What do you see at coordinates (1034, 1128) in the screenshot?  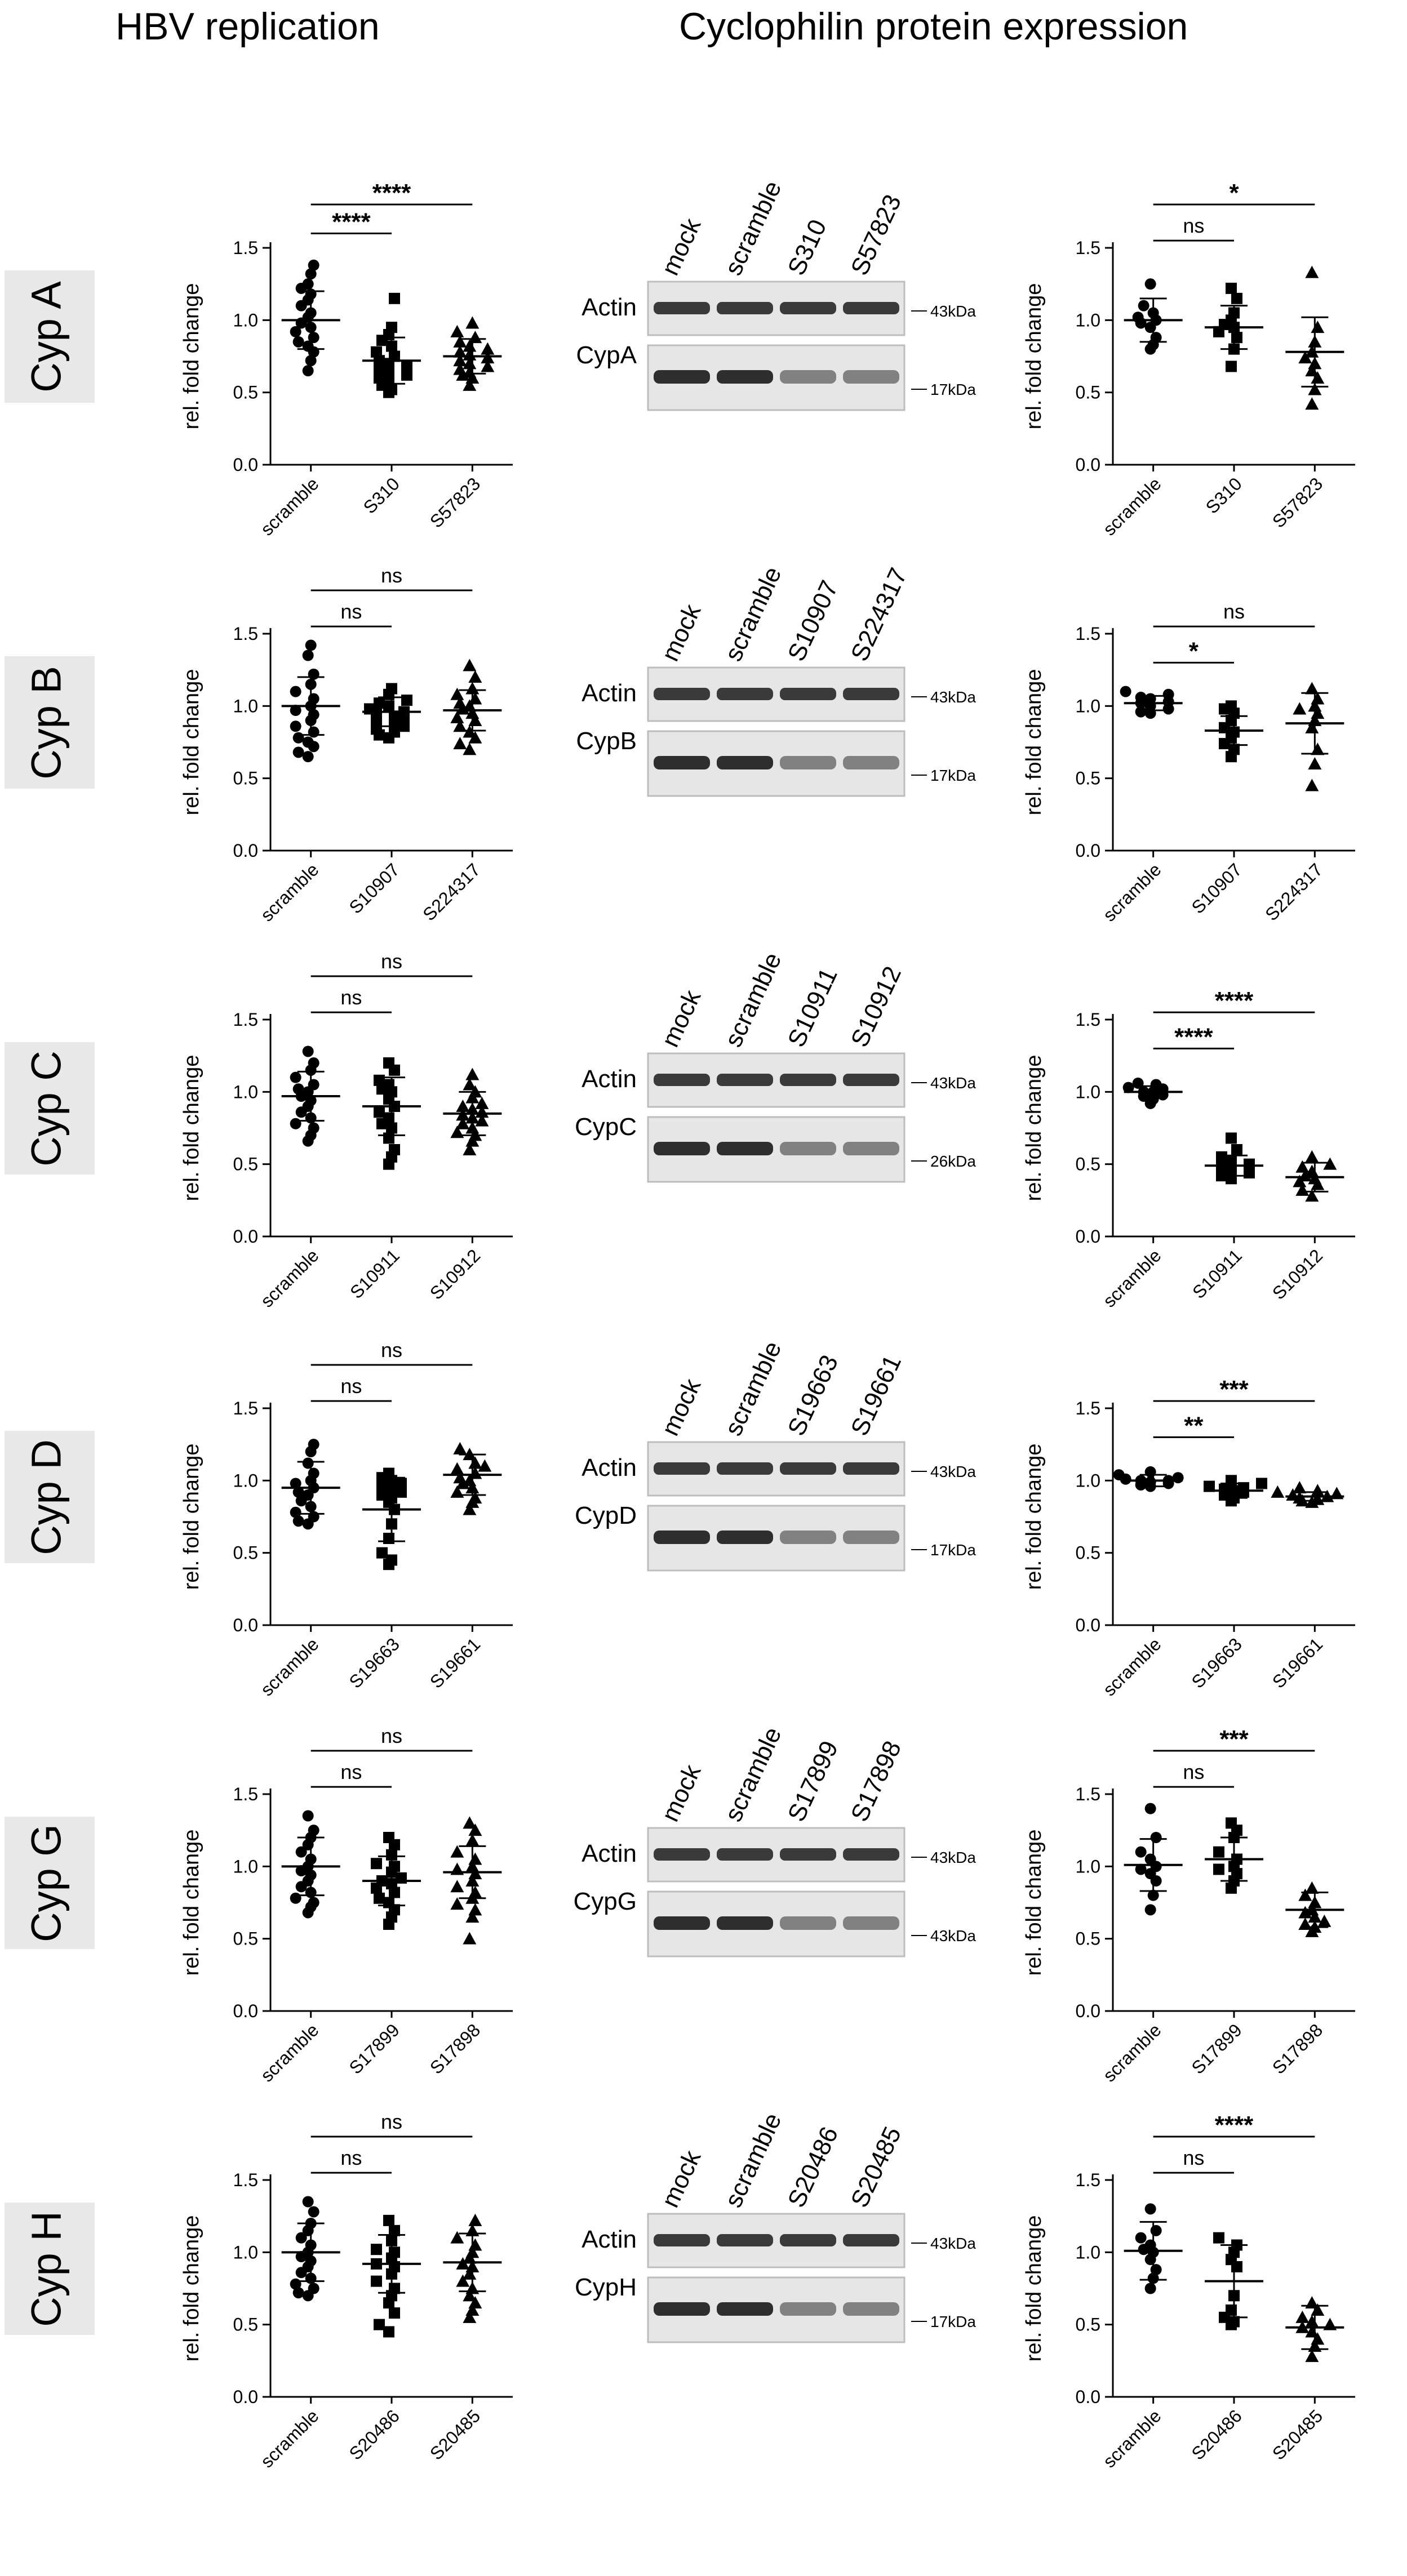 I see `prot-2-ylabel: rel. fold change` at bounding box center [1034, 1128].